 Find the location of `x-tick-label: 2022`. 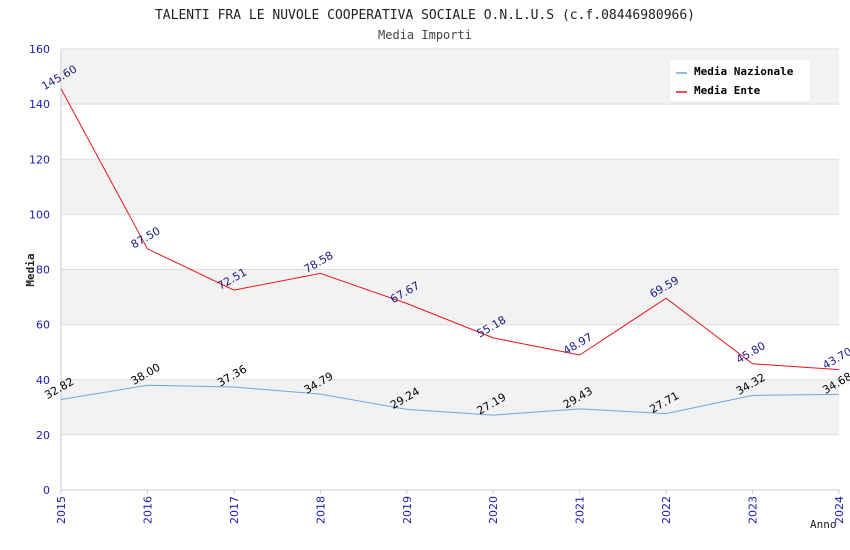

x-tick-label: 2022 is located at coordinates (666, 510).